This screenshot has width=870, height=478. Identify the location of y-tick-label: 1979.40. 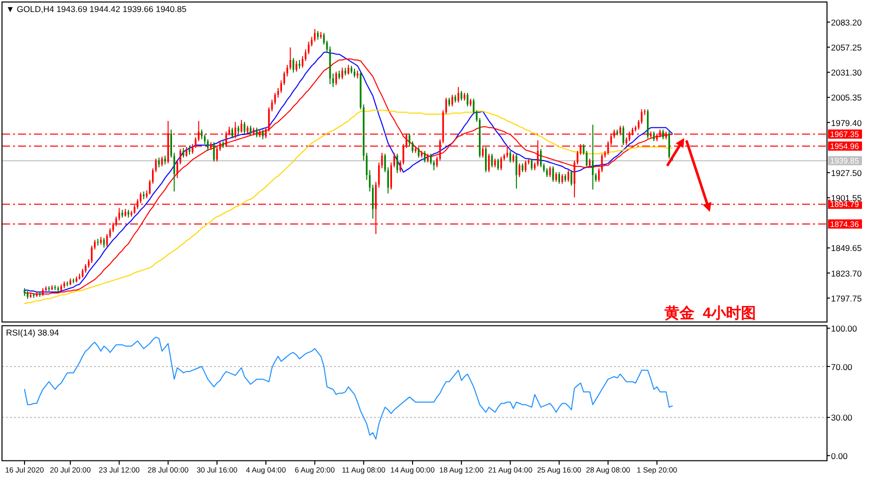
(846, 123).